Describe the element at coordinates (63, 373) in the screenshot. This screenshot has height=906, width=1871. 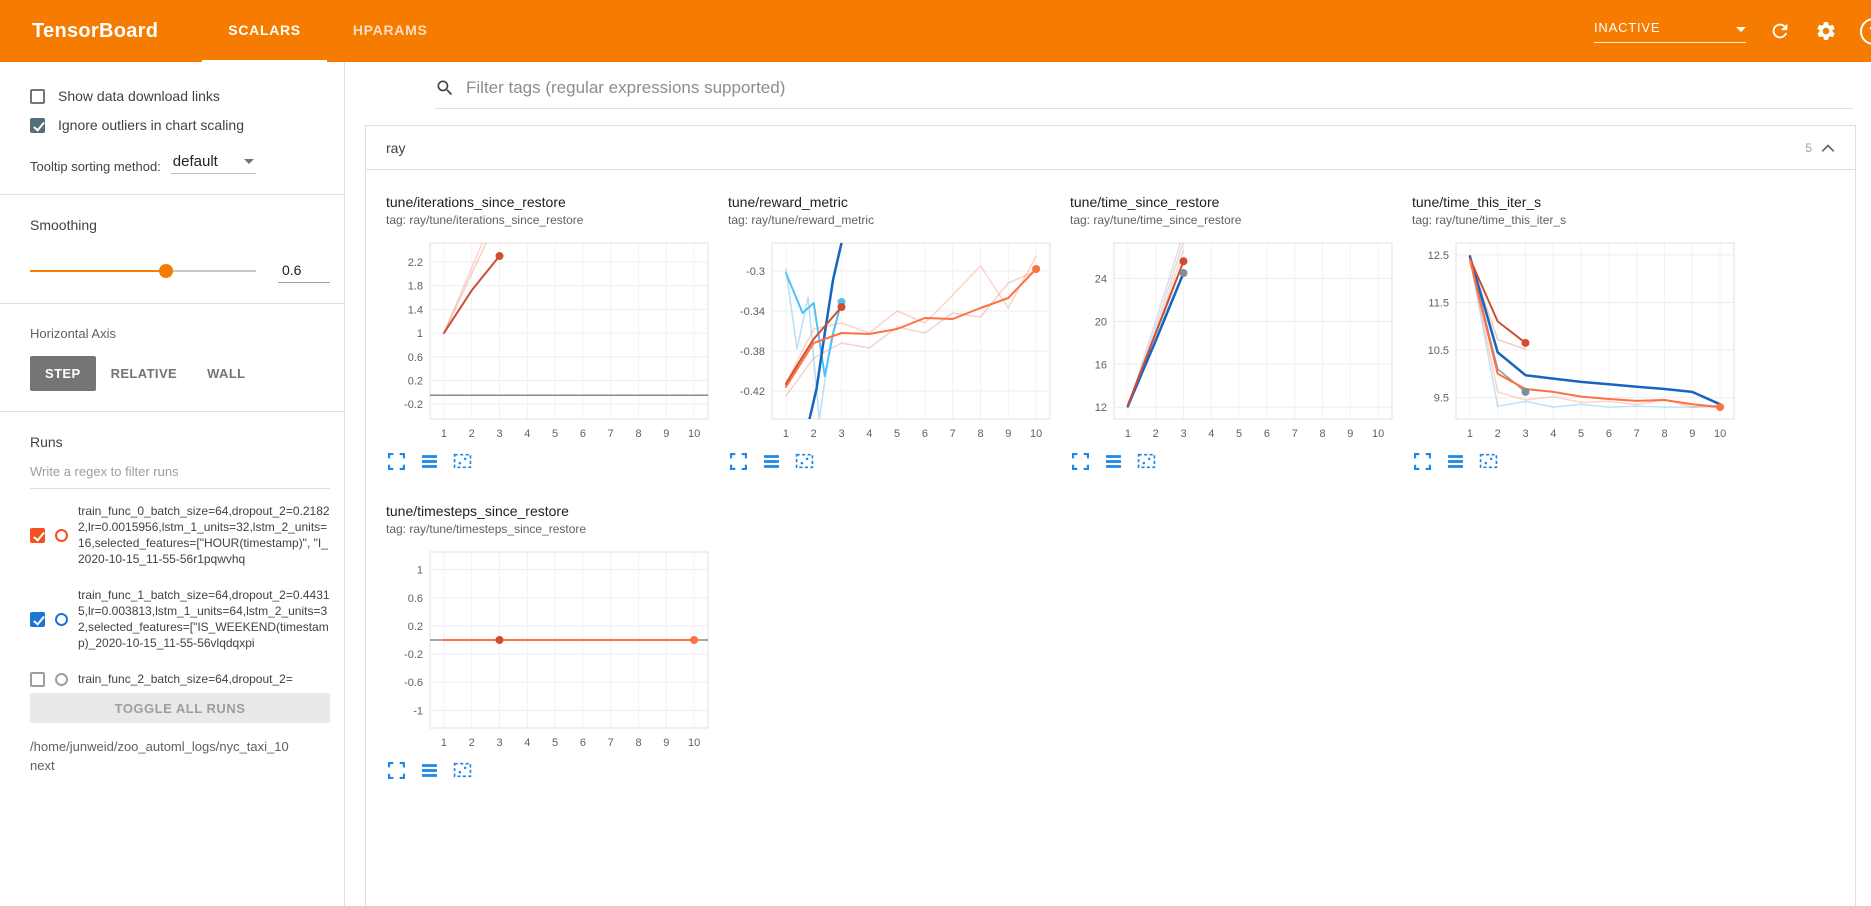
I see `axis-step-button: STEP` at that location.